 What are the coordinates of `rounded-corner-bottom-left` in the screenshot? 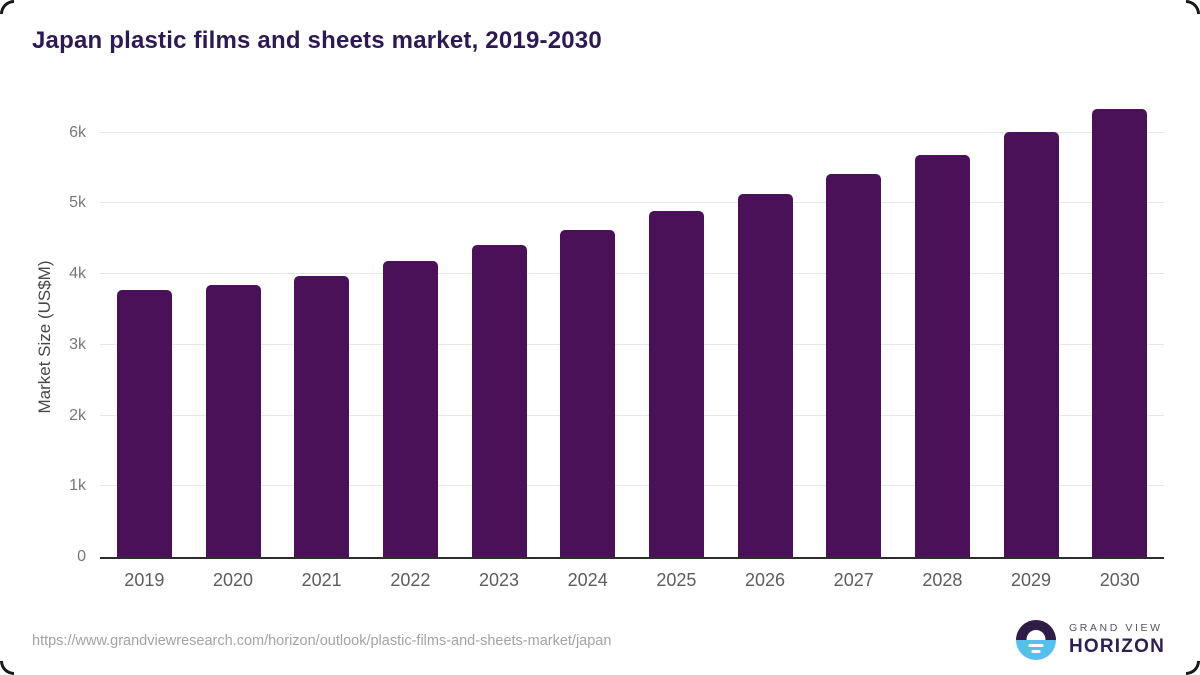 It's located at (7, 668).